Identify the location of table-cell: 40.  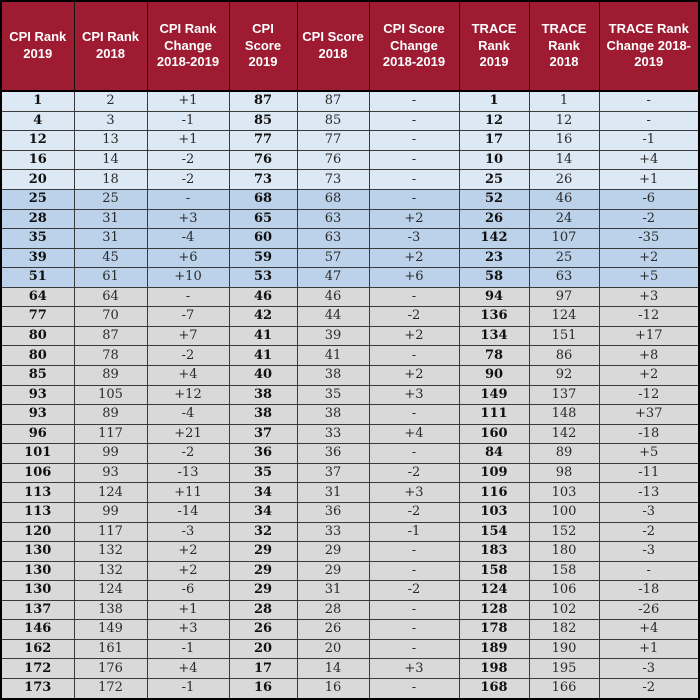
(263, 375).